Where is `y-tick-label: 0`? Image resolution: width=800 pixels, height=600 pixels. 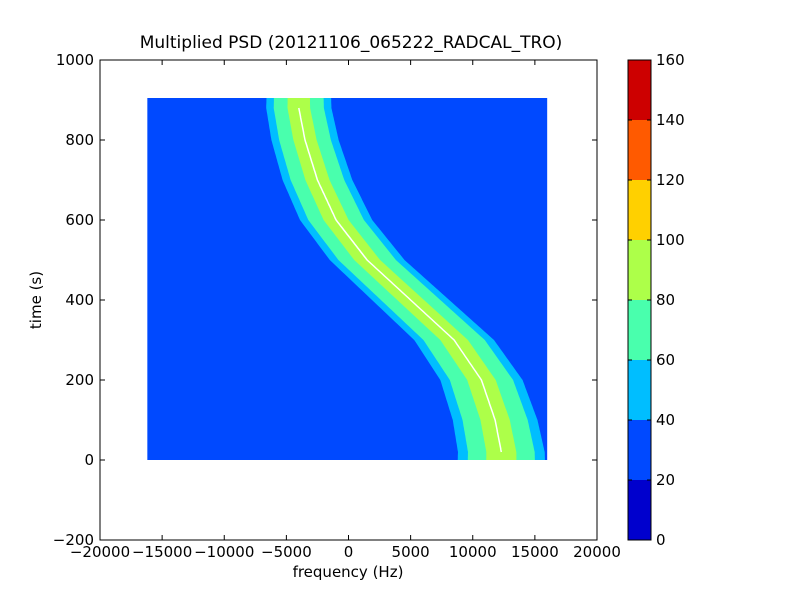
y-tick-label: 0 is located at coordinates (89, 460).